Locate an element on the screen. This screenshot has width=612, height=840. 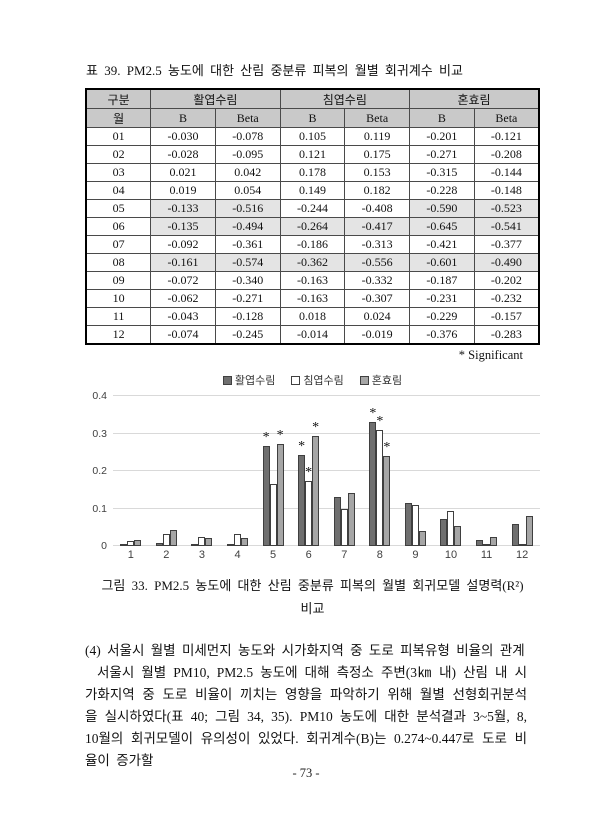
header-cell-conifer: 침엽수림 is located at coordinates (345, 98).